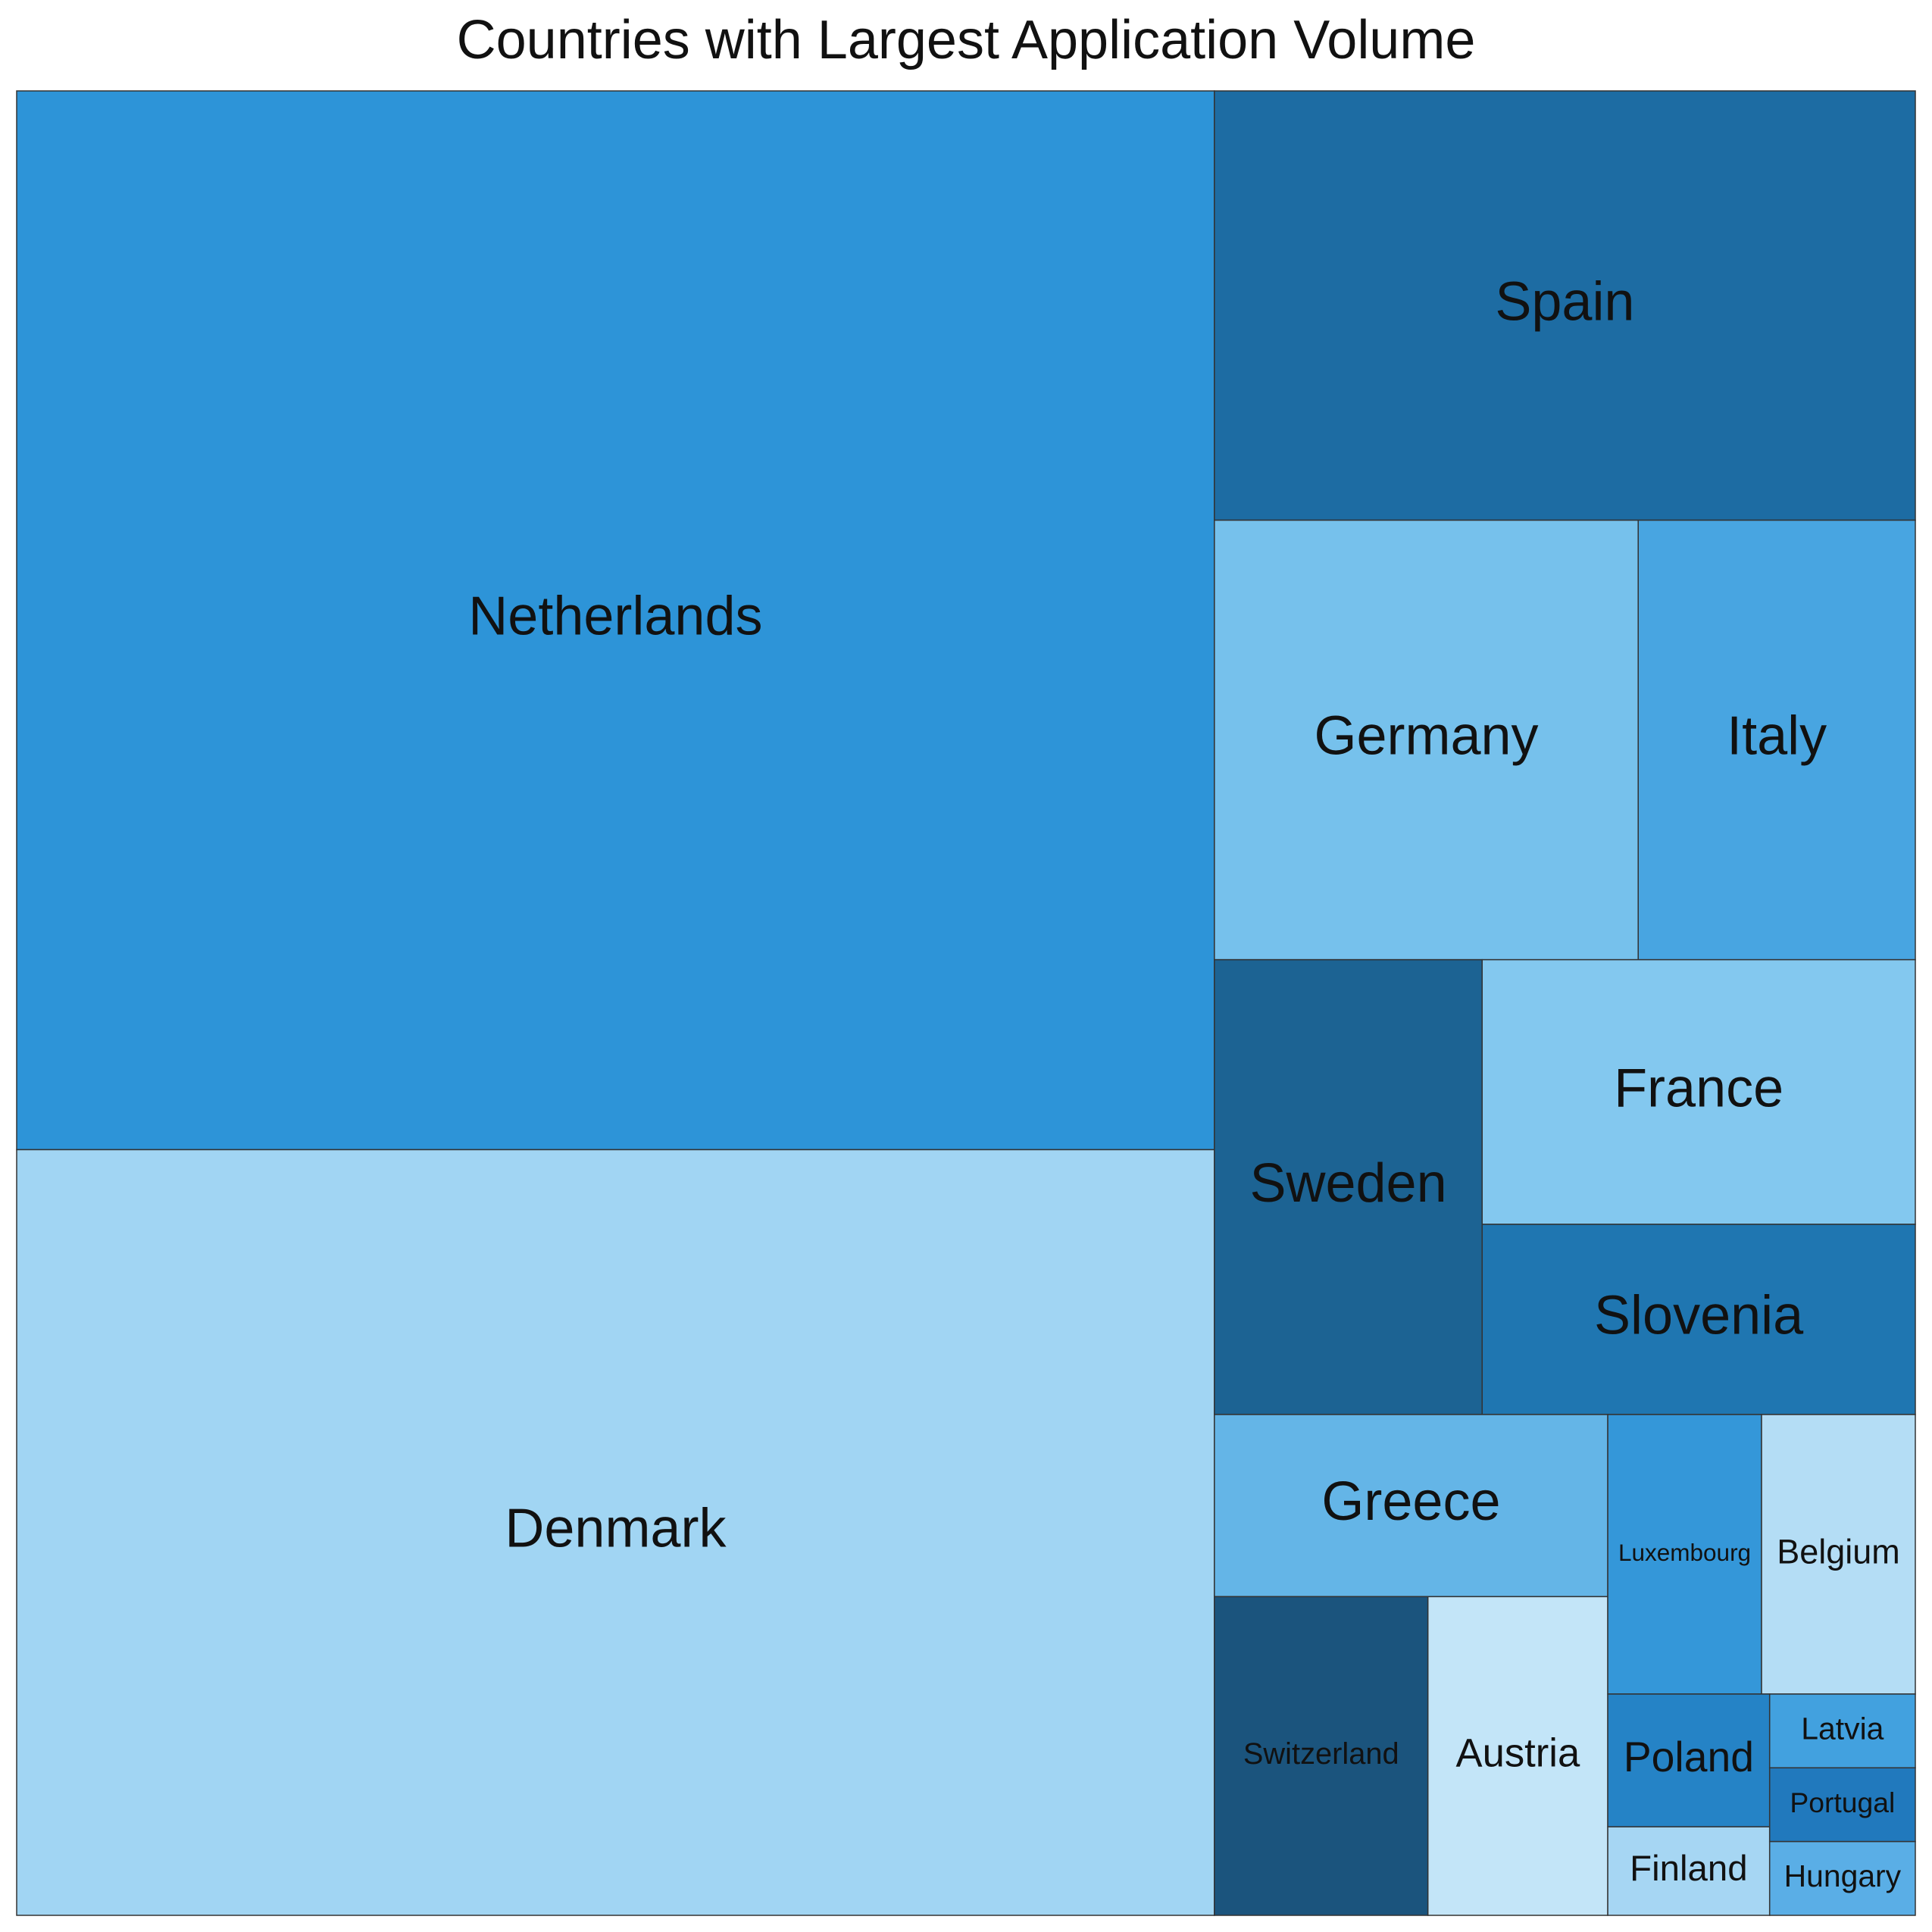  I want to click on tile-label-sweden: Sweden, so click(1348, 1183).